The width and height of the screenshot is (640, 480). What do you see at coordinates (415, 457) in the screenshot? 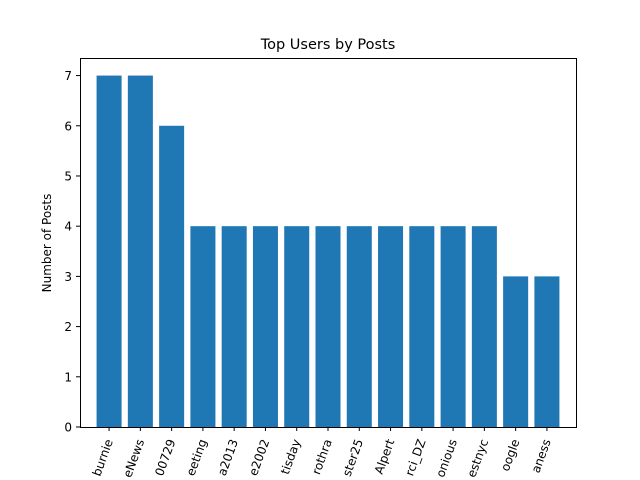
I see `x-tick-label: rci_DZ` at bounding box center [415, 457].